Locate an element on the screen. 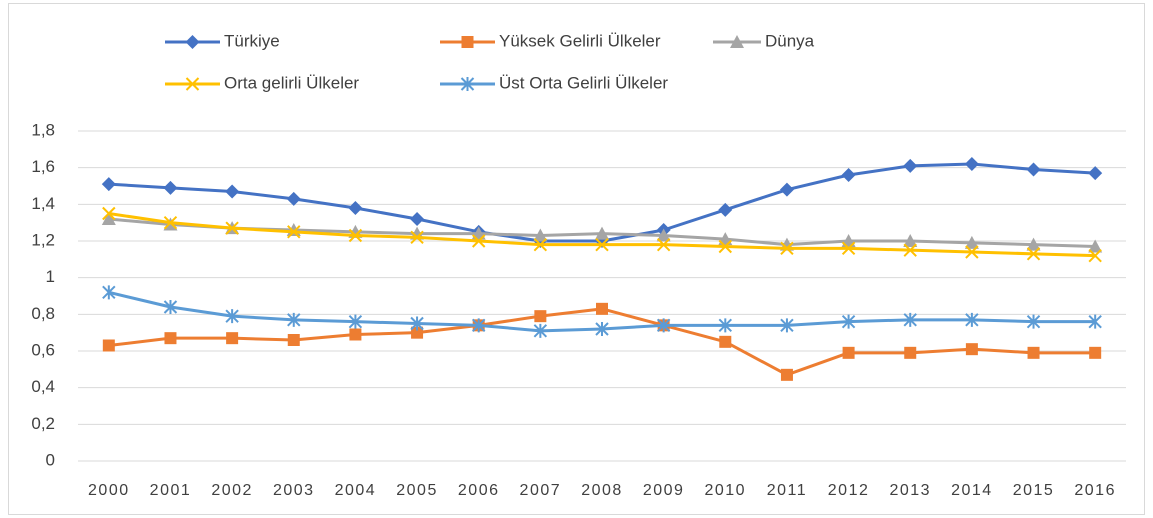 This screenshot has height=518, width=1153. x-tick-label: 2005 is located at coordinates (417, 490).